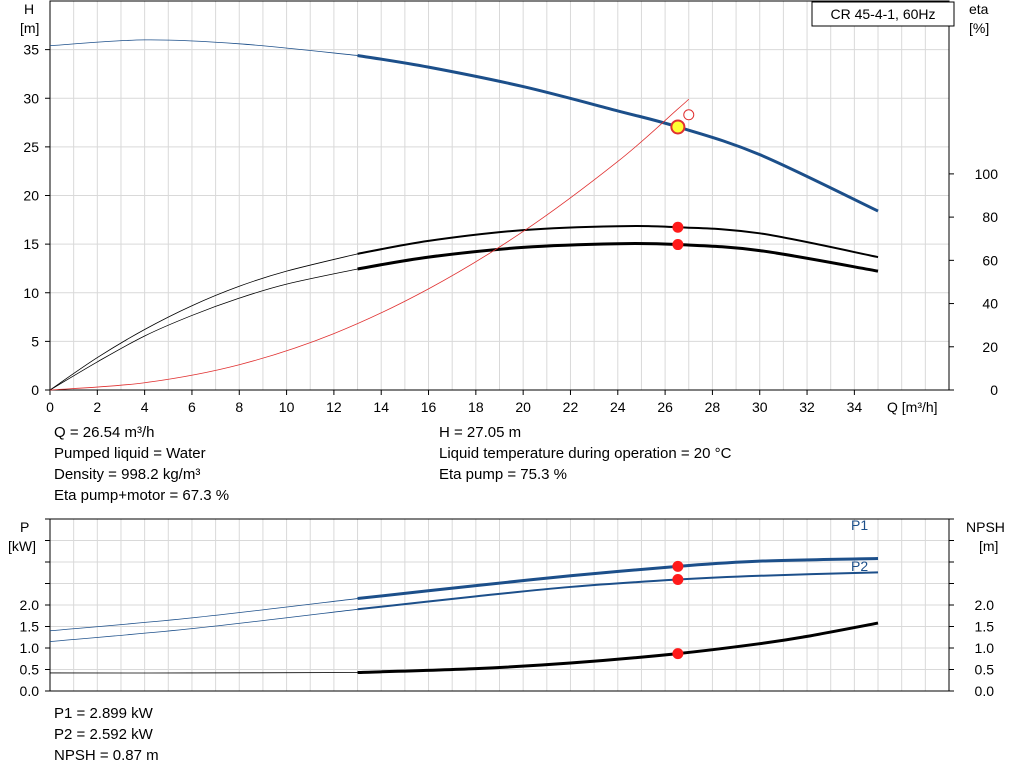 The height and width of the screenshot is (781, 1024). What do you see at coordinates (618, 648) in the screenshot?
I see `series-npsh` at bounding box center [618, 648].